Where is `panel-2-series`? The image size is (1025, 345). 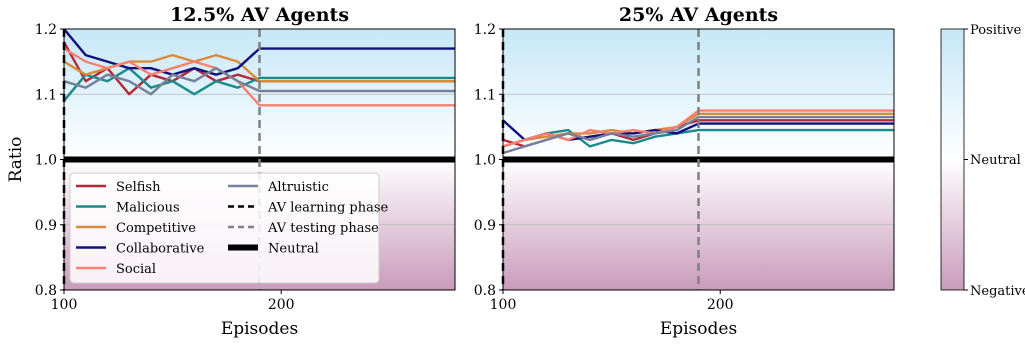 panel-2-series is located at coordinates (698, 132).